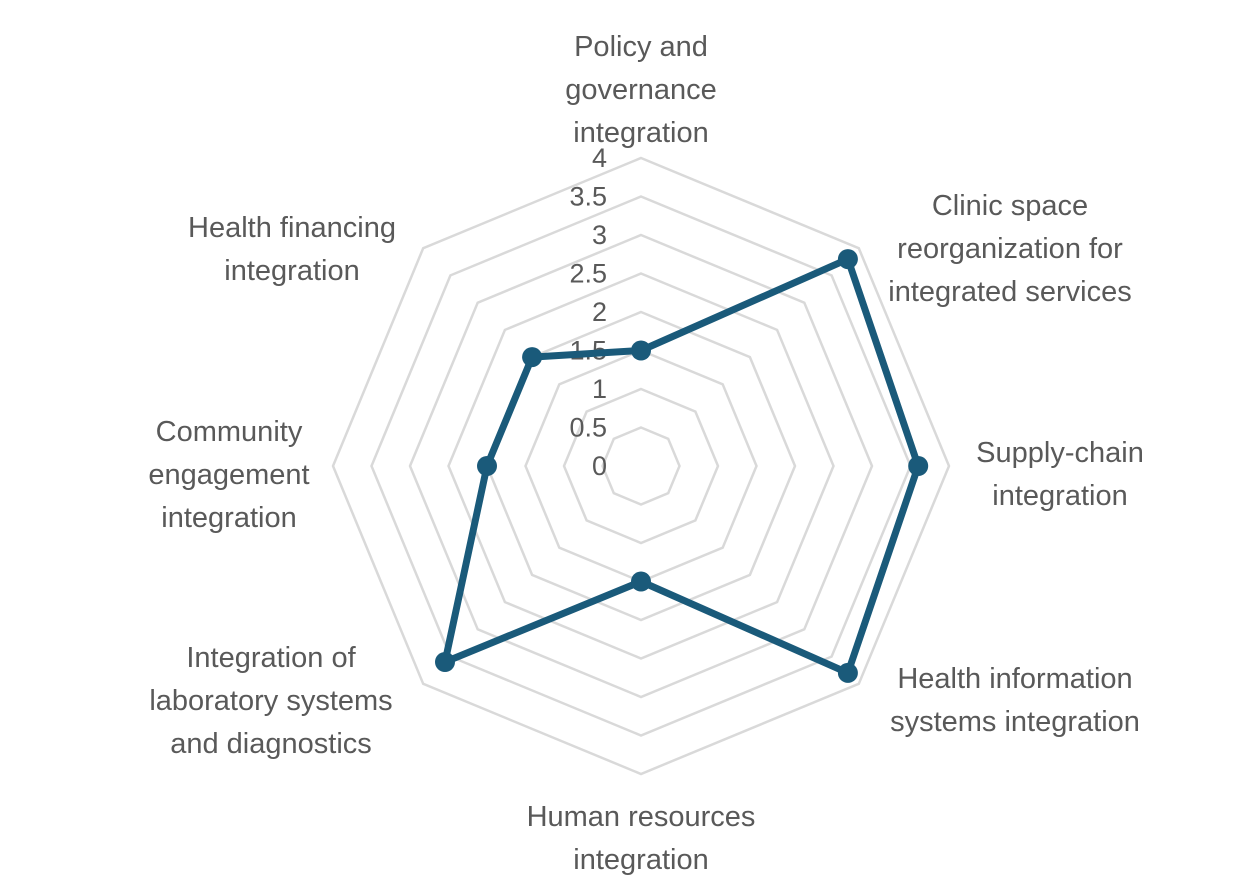 This screenshot has width=1240, height=893. Describe the element at coordinates (599, 312) in the screenshot. I see `tick-label: 2` at that location.